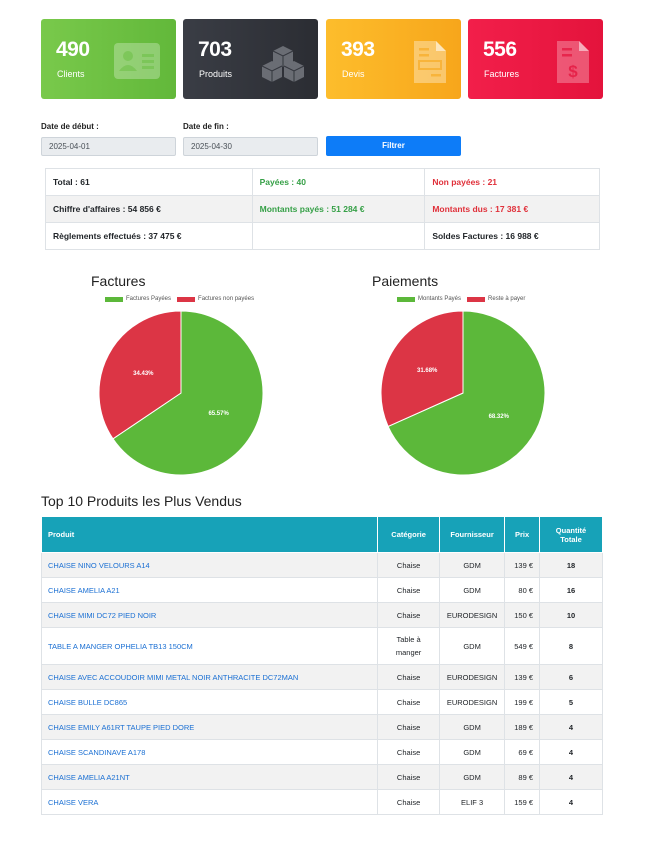  Describe the element at coordinates (522, 727) in the screenshot. I see `product-price: 189 €` at that location.